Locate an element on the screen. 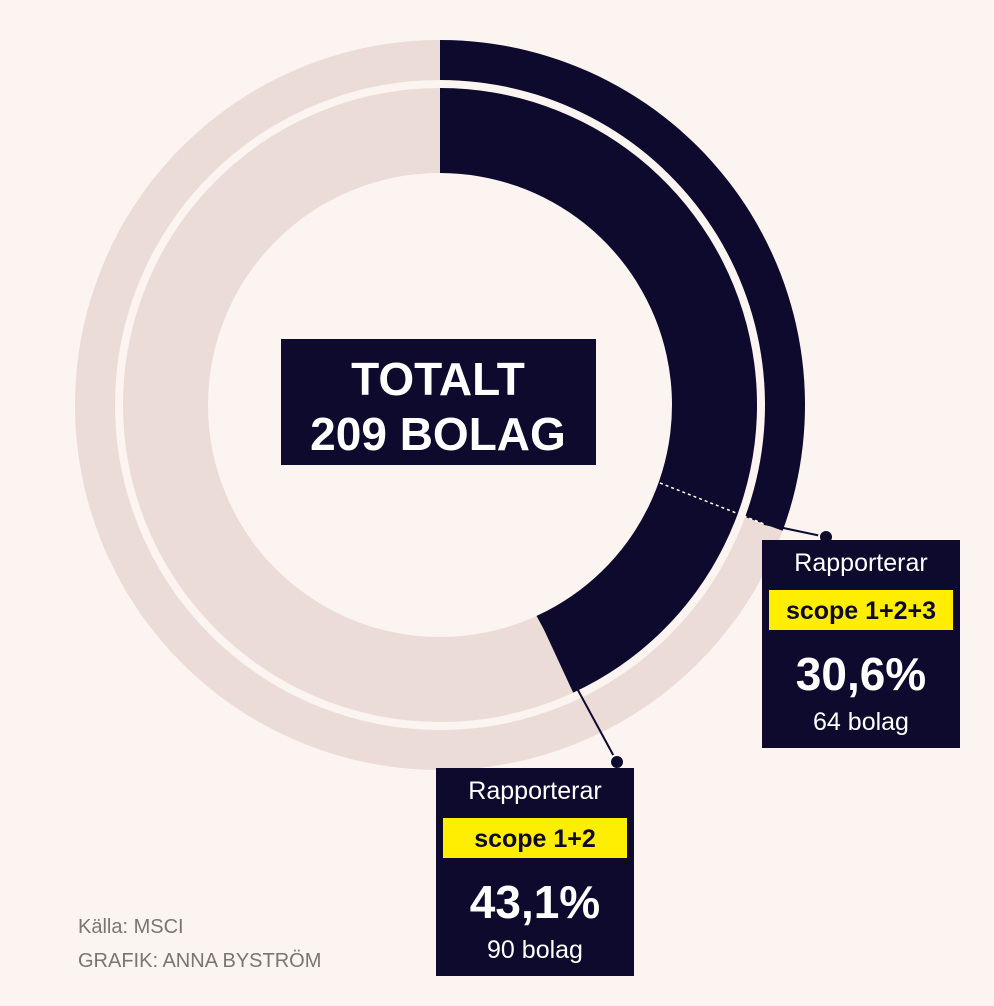 The image size is (994, 1006). callout-highlight: scope 1+2 is located at coordinates (535, 839).